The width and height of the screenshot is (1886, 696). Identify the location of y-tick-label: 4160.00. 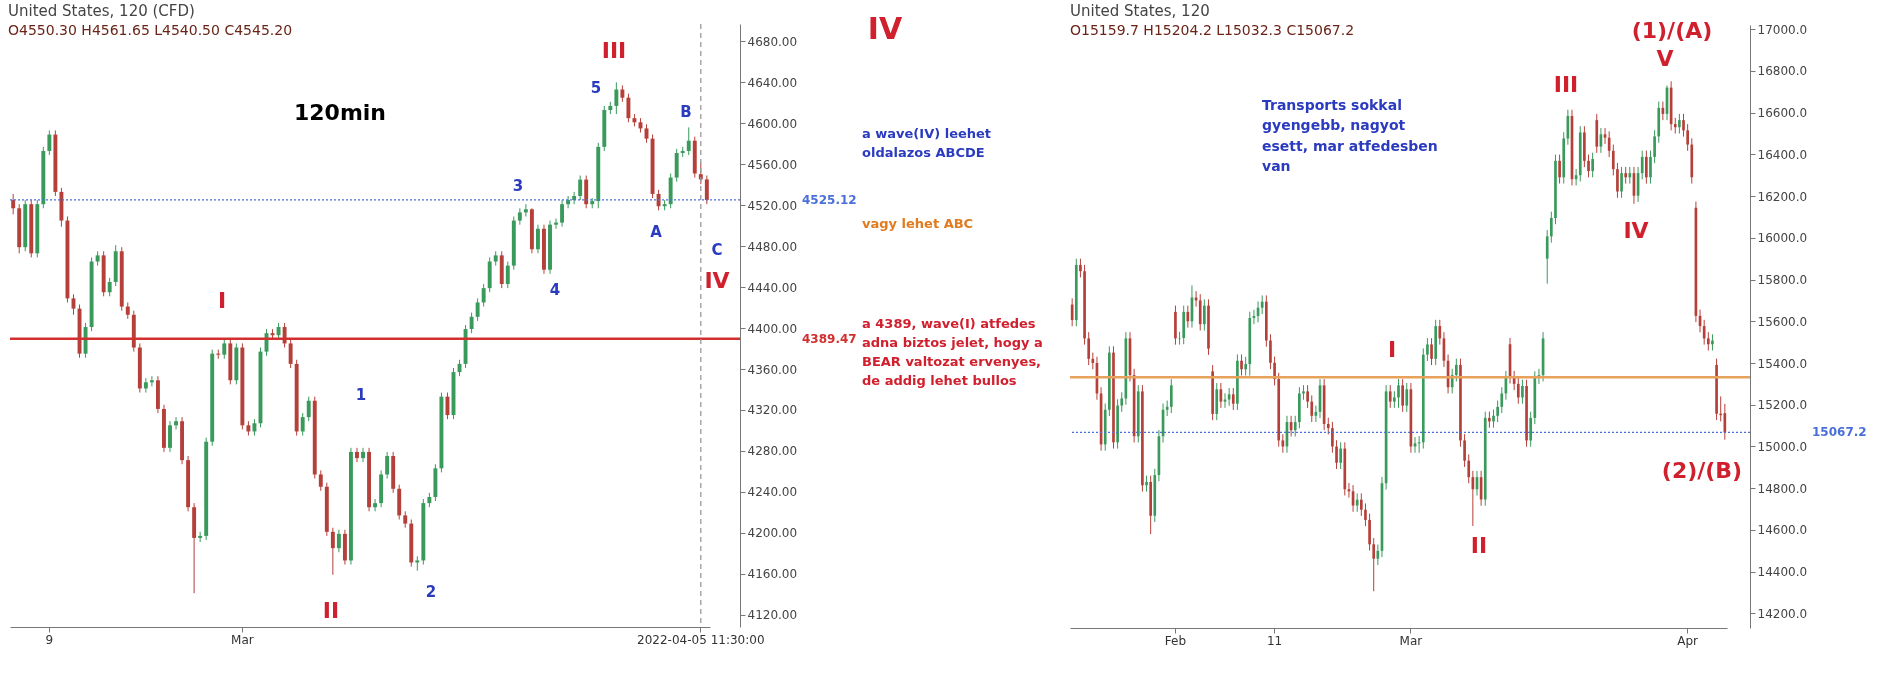
(772, 574).